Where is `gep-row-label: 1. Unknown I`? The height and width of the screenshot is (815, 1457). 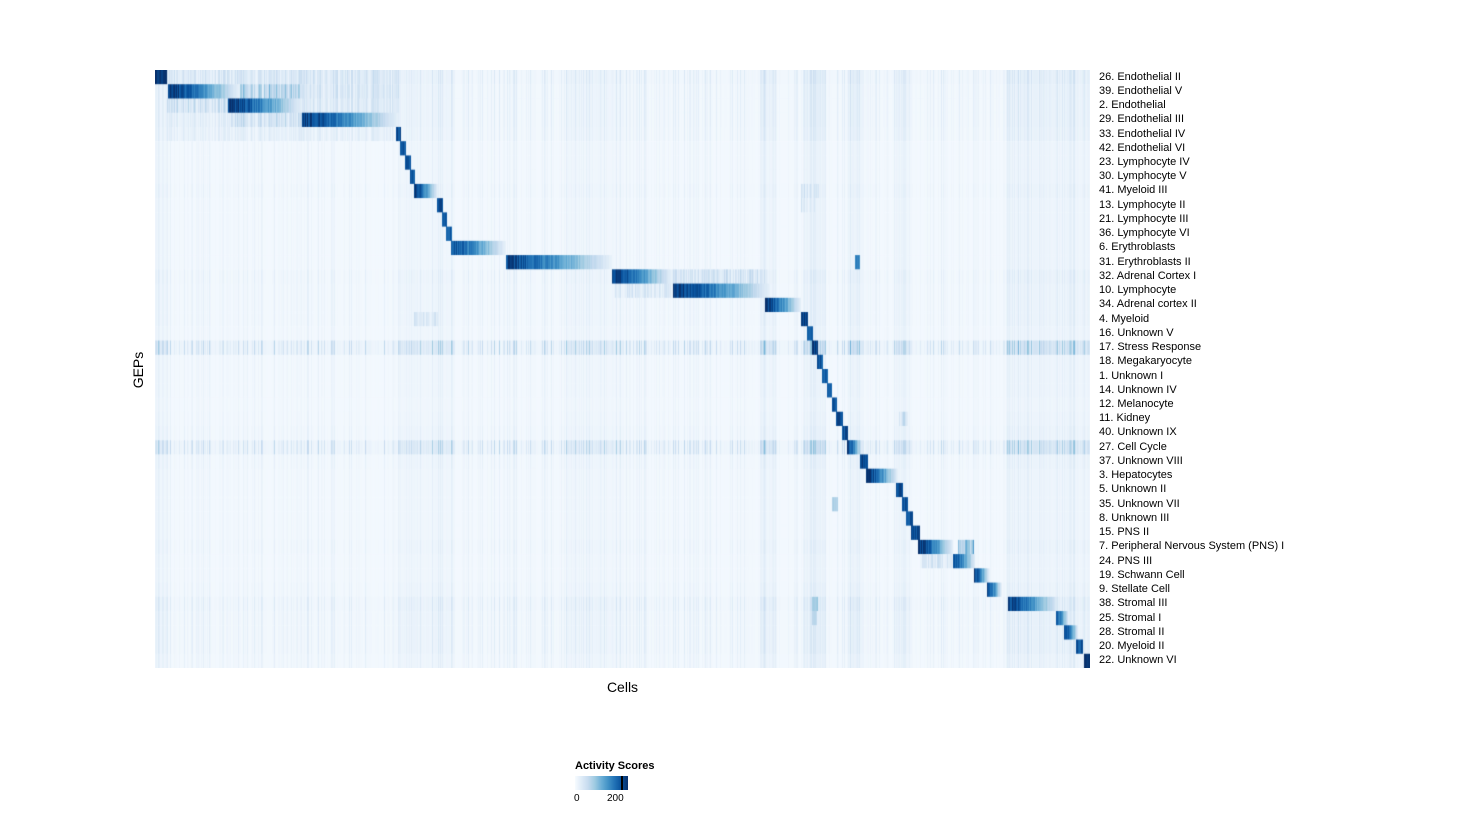
gep-row-label: 1. Unknown I is located at coordinates (1131, 375).